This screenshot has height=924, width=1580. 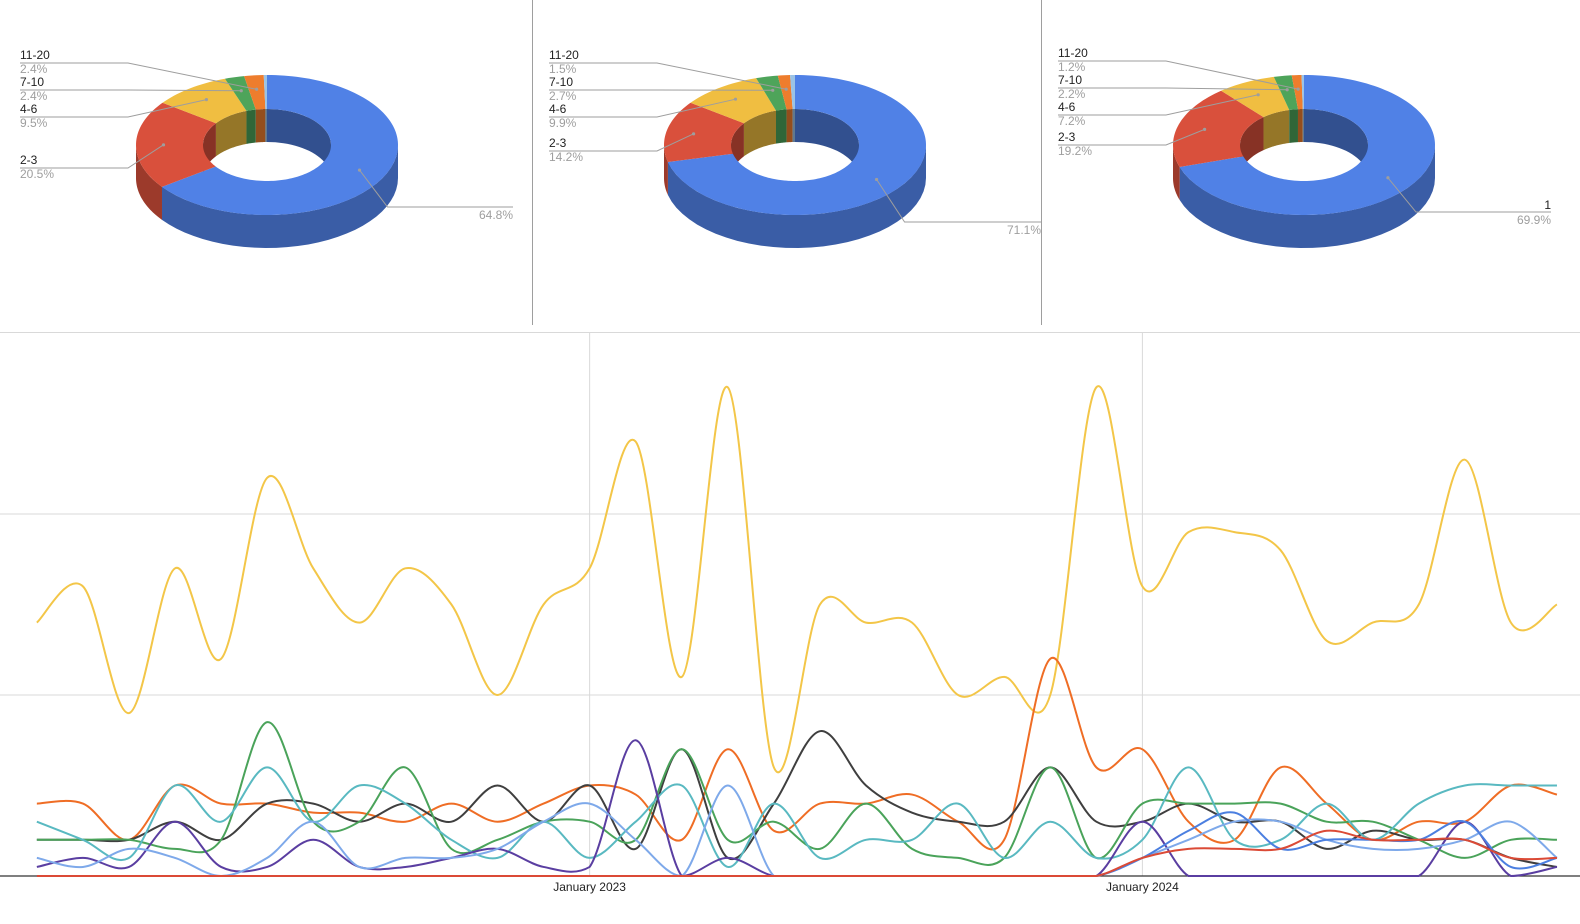 I want to click on pie2-label-11-20: 11-20, so click(x=564, y=55).